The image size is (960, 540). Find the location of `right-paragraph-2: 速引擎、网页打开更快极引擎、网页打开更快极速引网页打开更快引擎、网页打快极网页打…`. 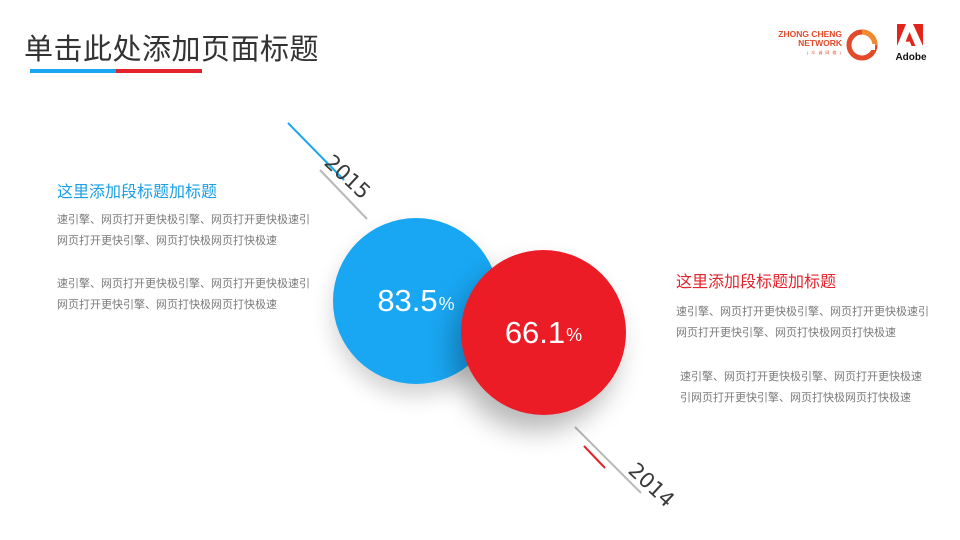

right-paragraph-2: 速引擎、网页打开更快极引擎、网页打开更快极速引网页打开更快引擎、网页打快极网页打… is located at coordinates (801, 387).